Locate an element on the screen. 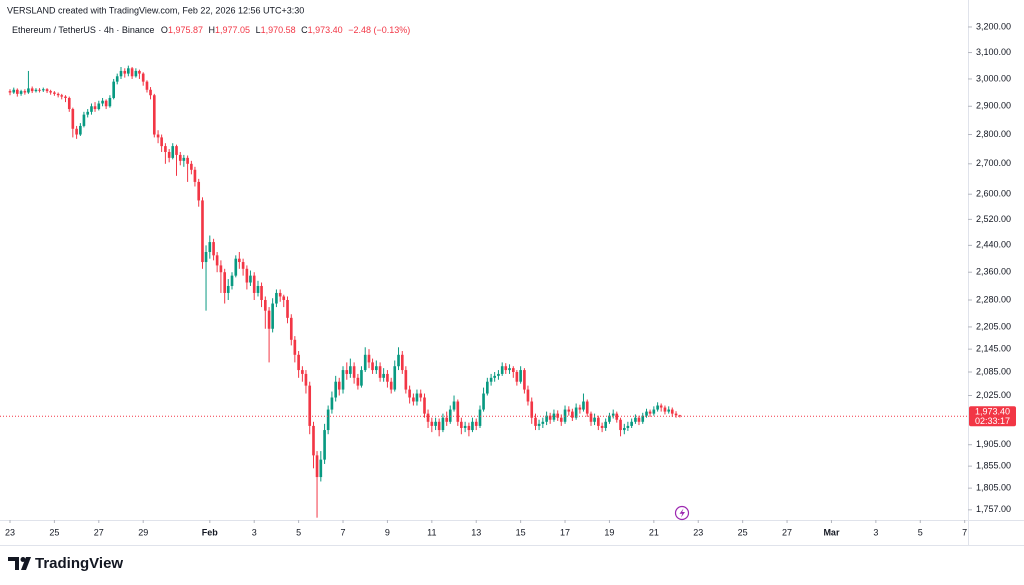  logo-mark is located at coordinates (13, 563).